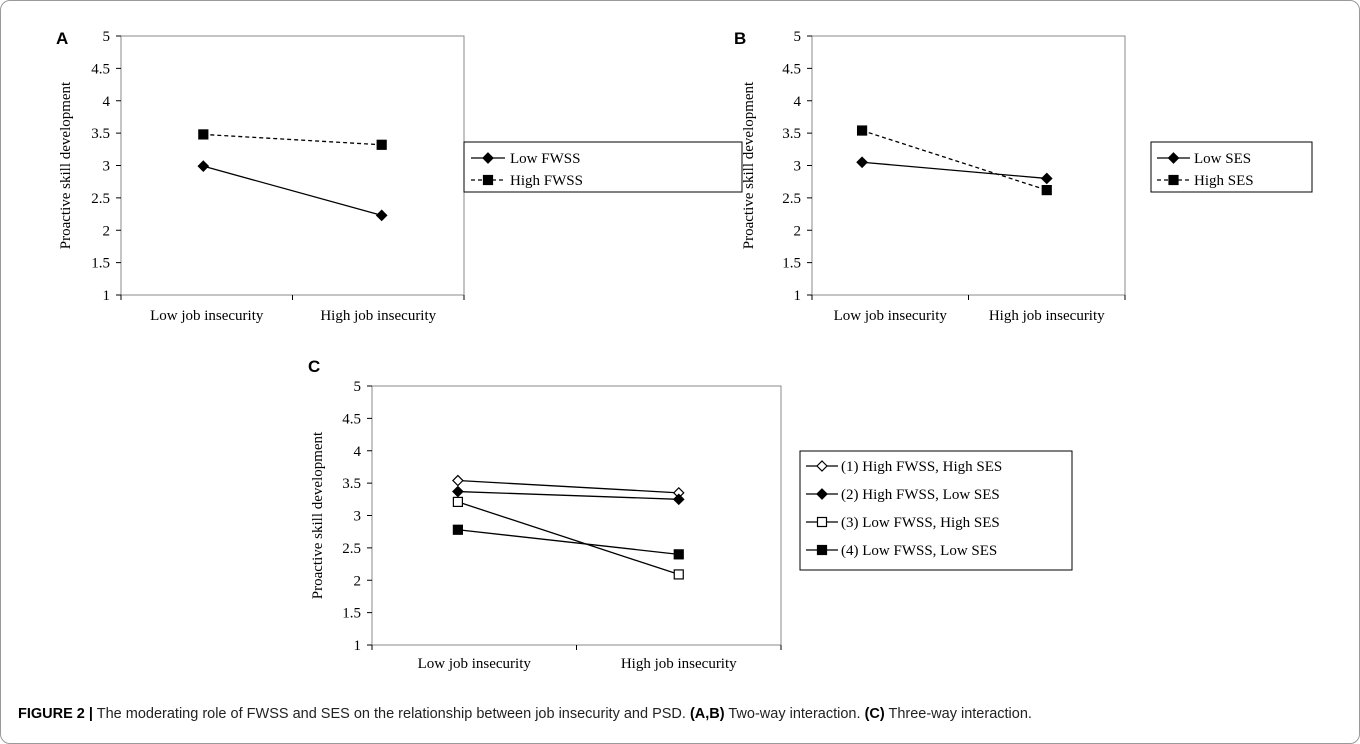  What do you see at coordinates (314, 366) in the screenshot?
I see `panel-letter: C` at bounding box center [314, 366].